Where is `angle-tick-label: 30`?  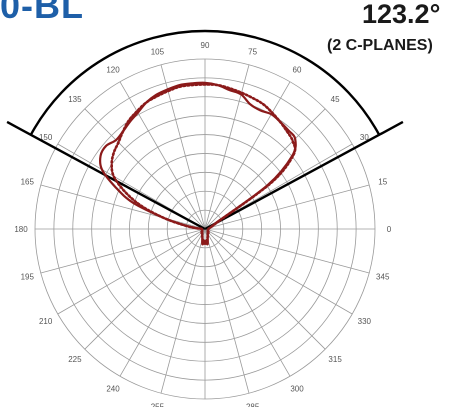 angle-tick-label: 30 is located at coordinates (364, 137).